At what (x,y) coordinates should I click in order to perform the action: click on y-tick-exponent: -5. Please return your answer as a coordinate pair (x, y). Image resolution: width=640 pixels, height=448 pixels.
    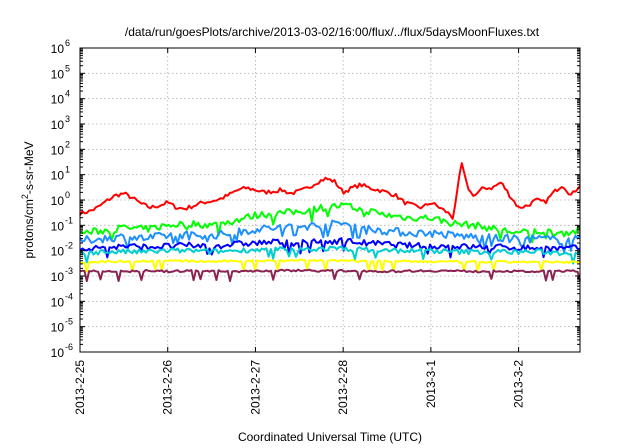
    Looking at the image, I should click on (69, 322).